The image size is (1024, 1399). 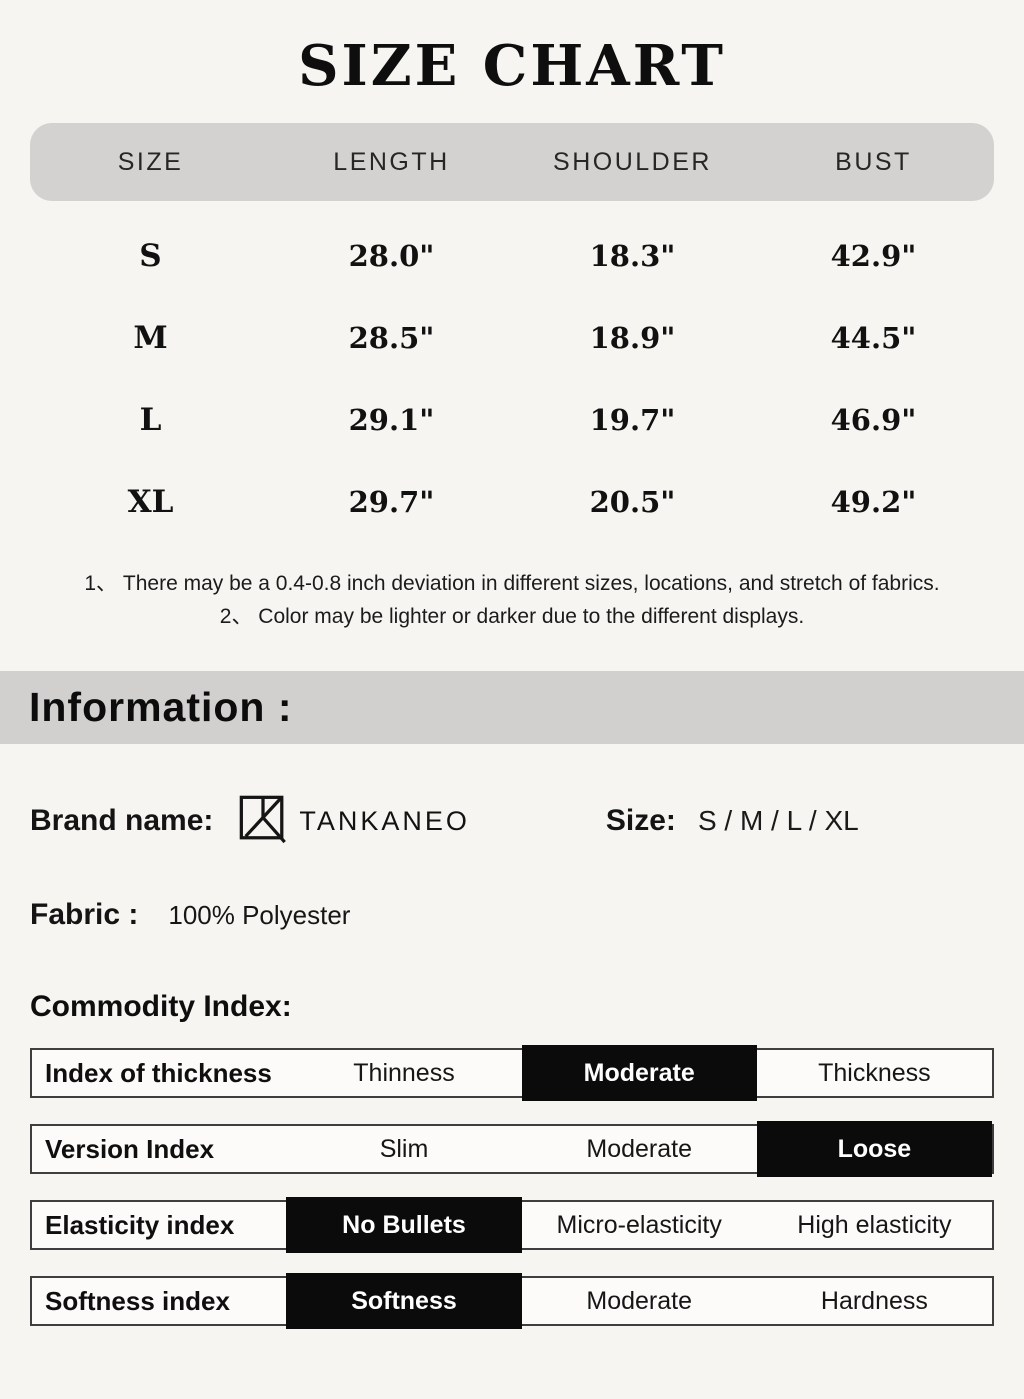 I want to click on commodity-row-label: Index of thickness, so click(x=158, y=1072).